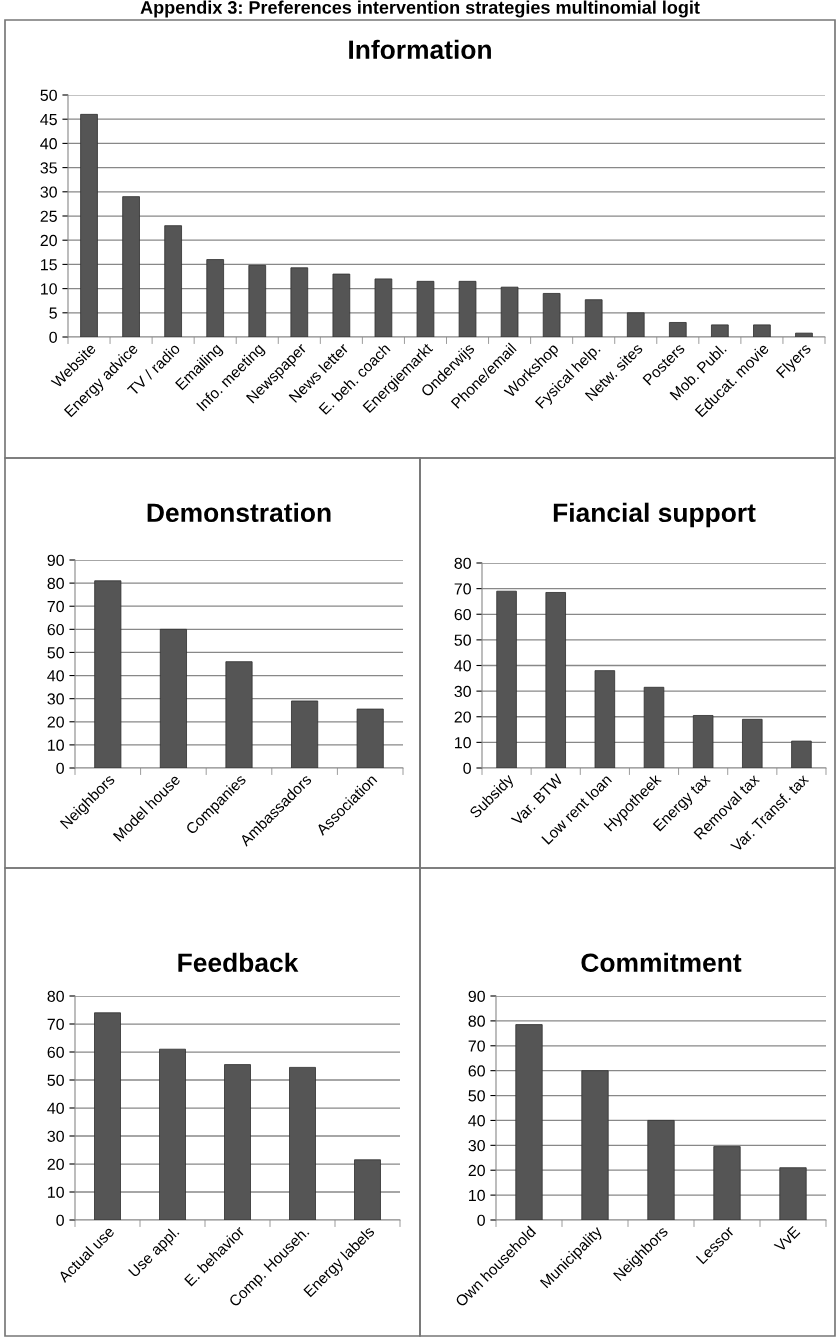 The width and height of the screenshot is (840, 1341). I want to click on chart-title: Commitment, so click(661, 962).